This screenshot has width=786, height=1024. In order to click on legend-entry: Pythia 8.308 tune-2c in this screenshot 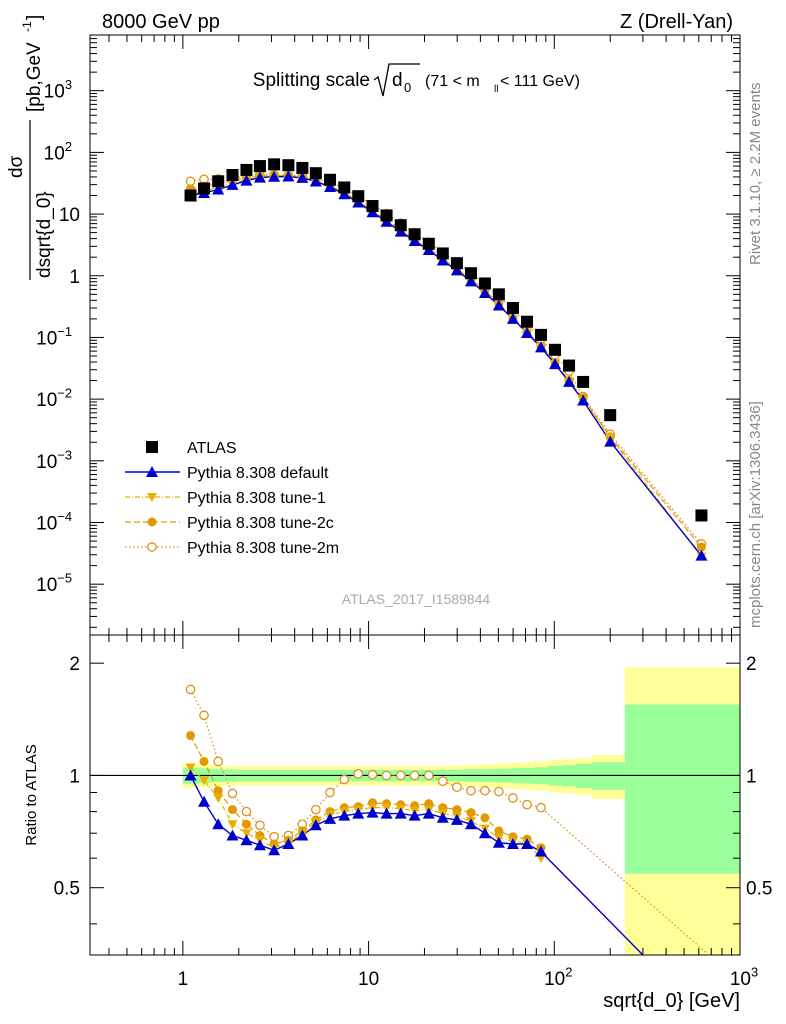, I will do `click(229, 523)`.